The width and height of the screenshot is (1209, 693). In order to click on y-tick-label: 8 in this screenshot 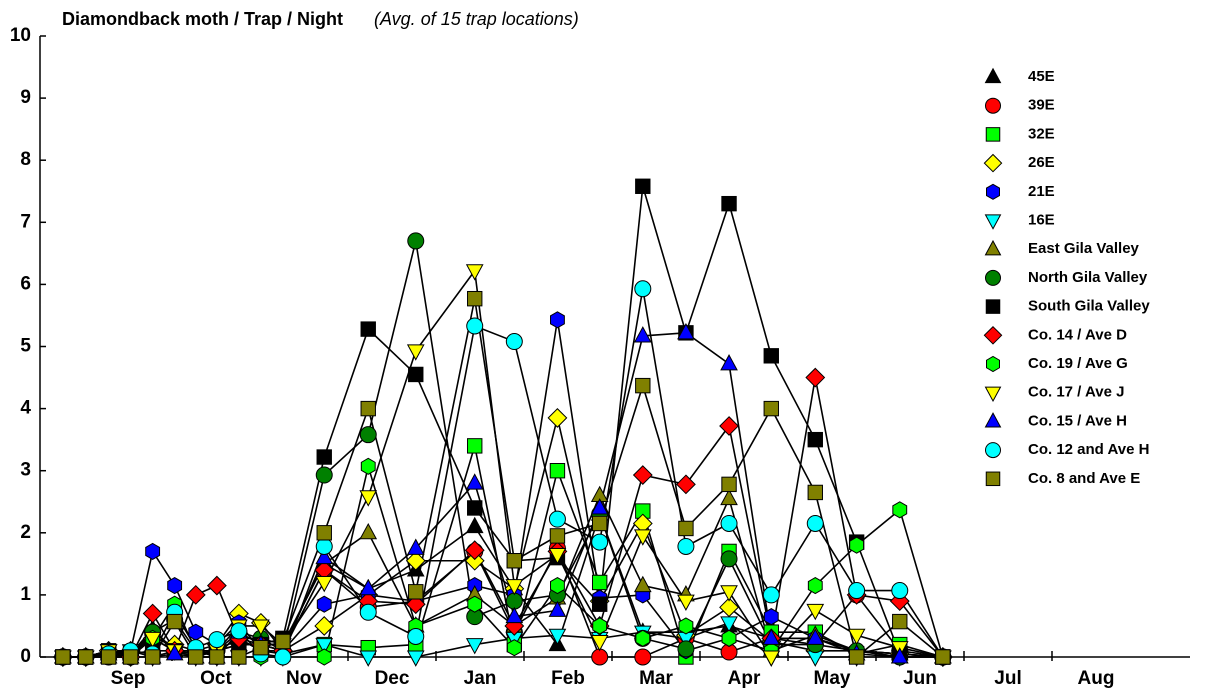, I will do `click(25, 159)`.